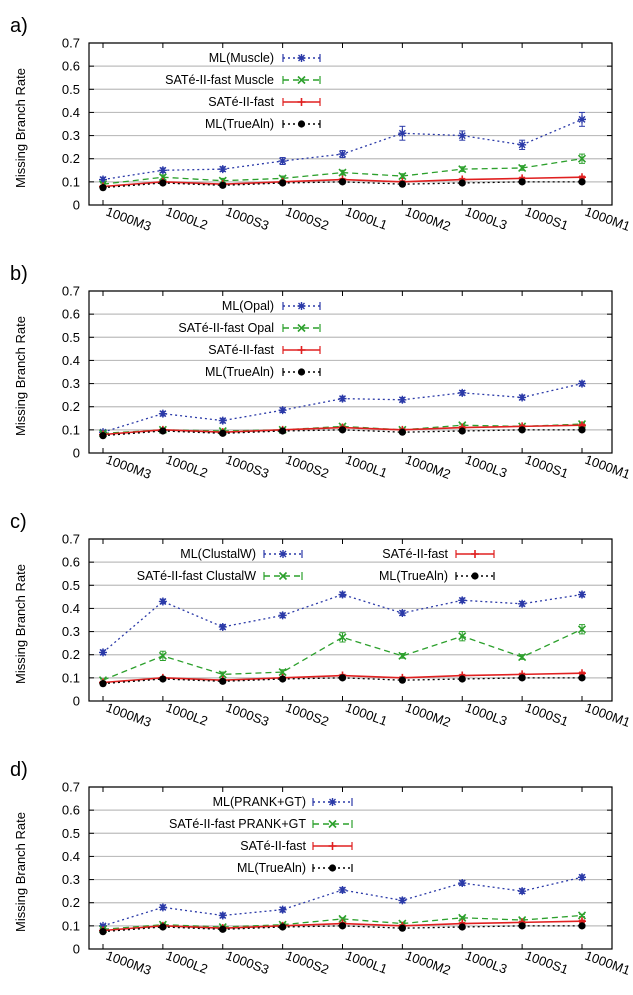 The image size is (633, 995). I want to click on x-tick-label: 1000S1, so click(546, 466).